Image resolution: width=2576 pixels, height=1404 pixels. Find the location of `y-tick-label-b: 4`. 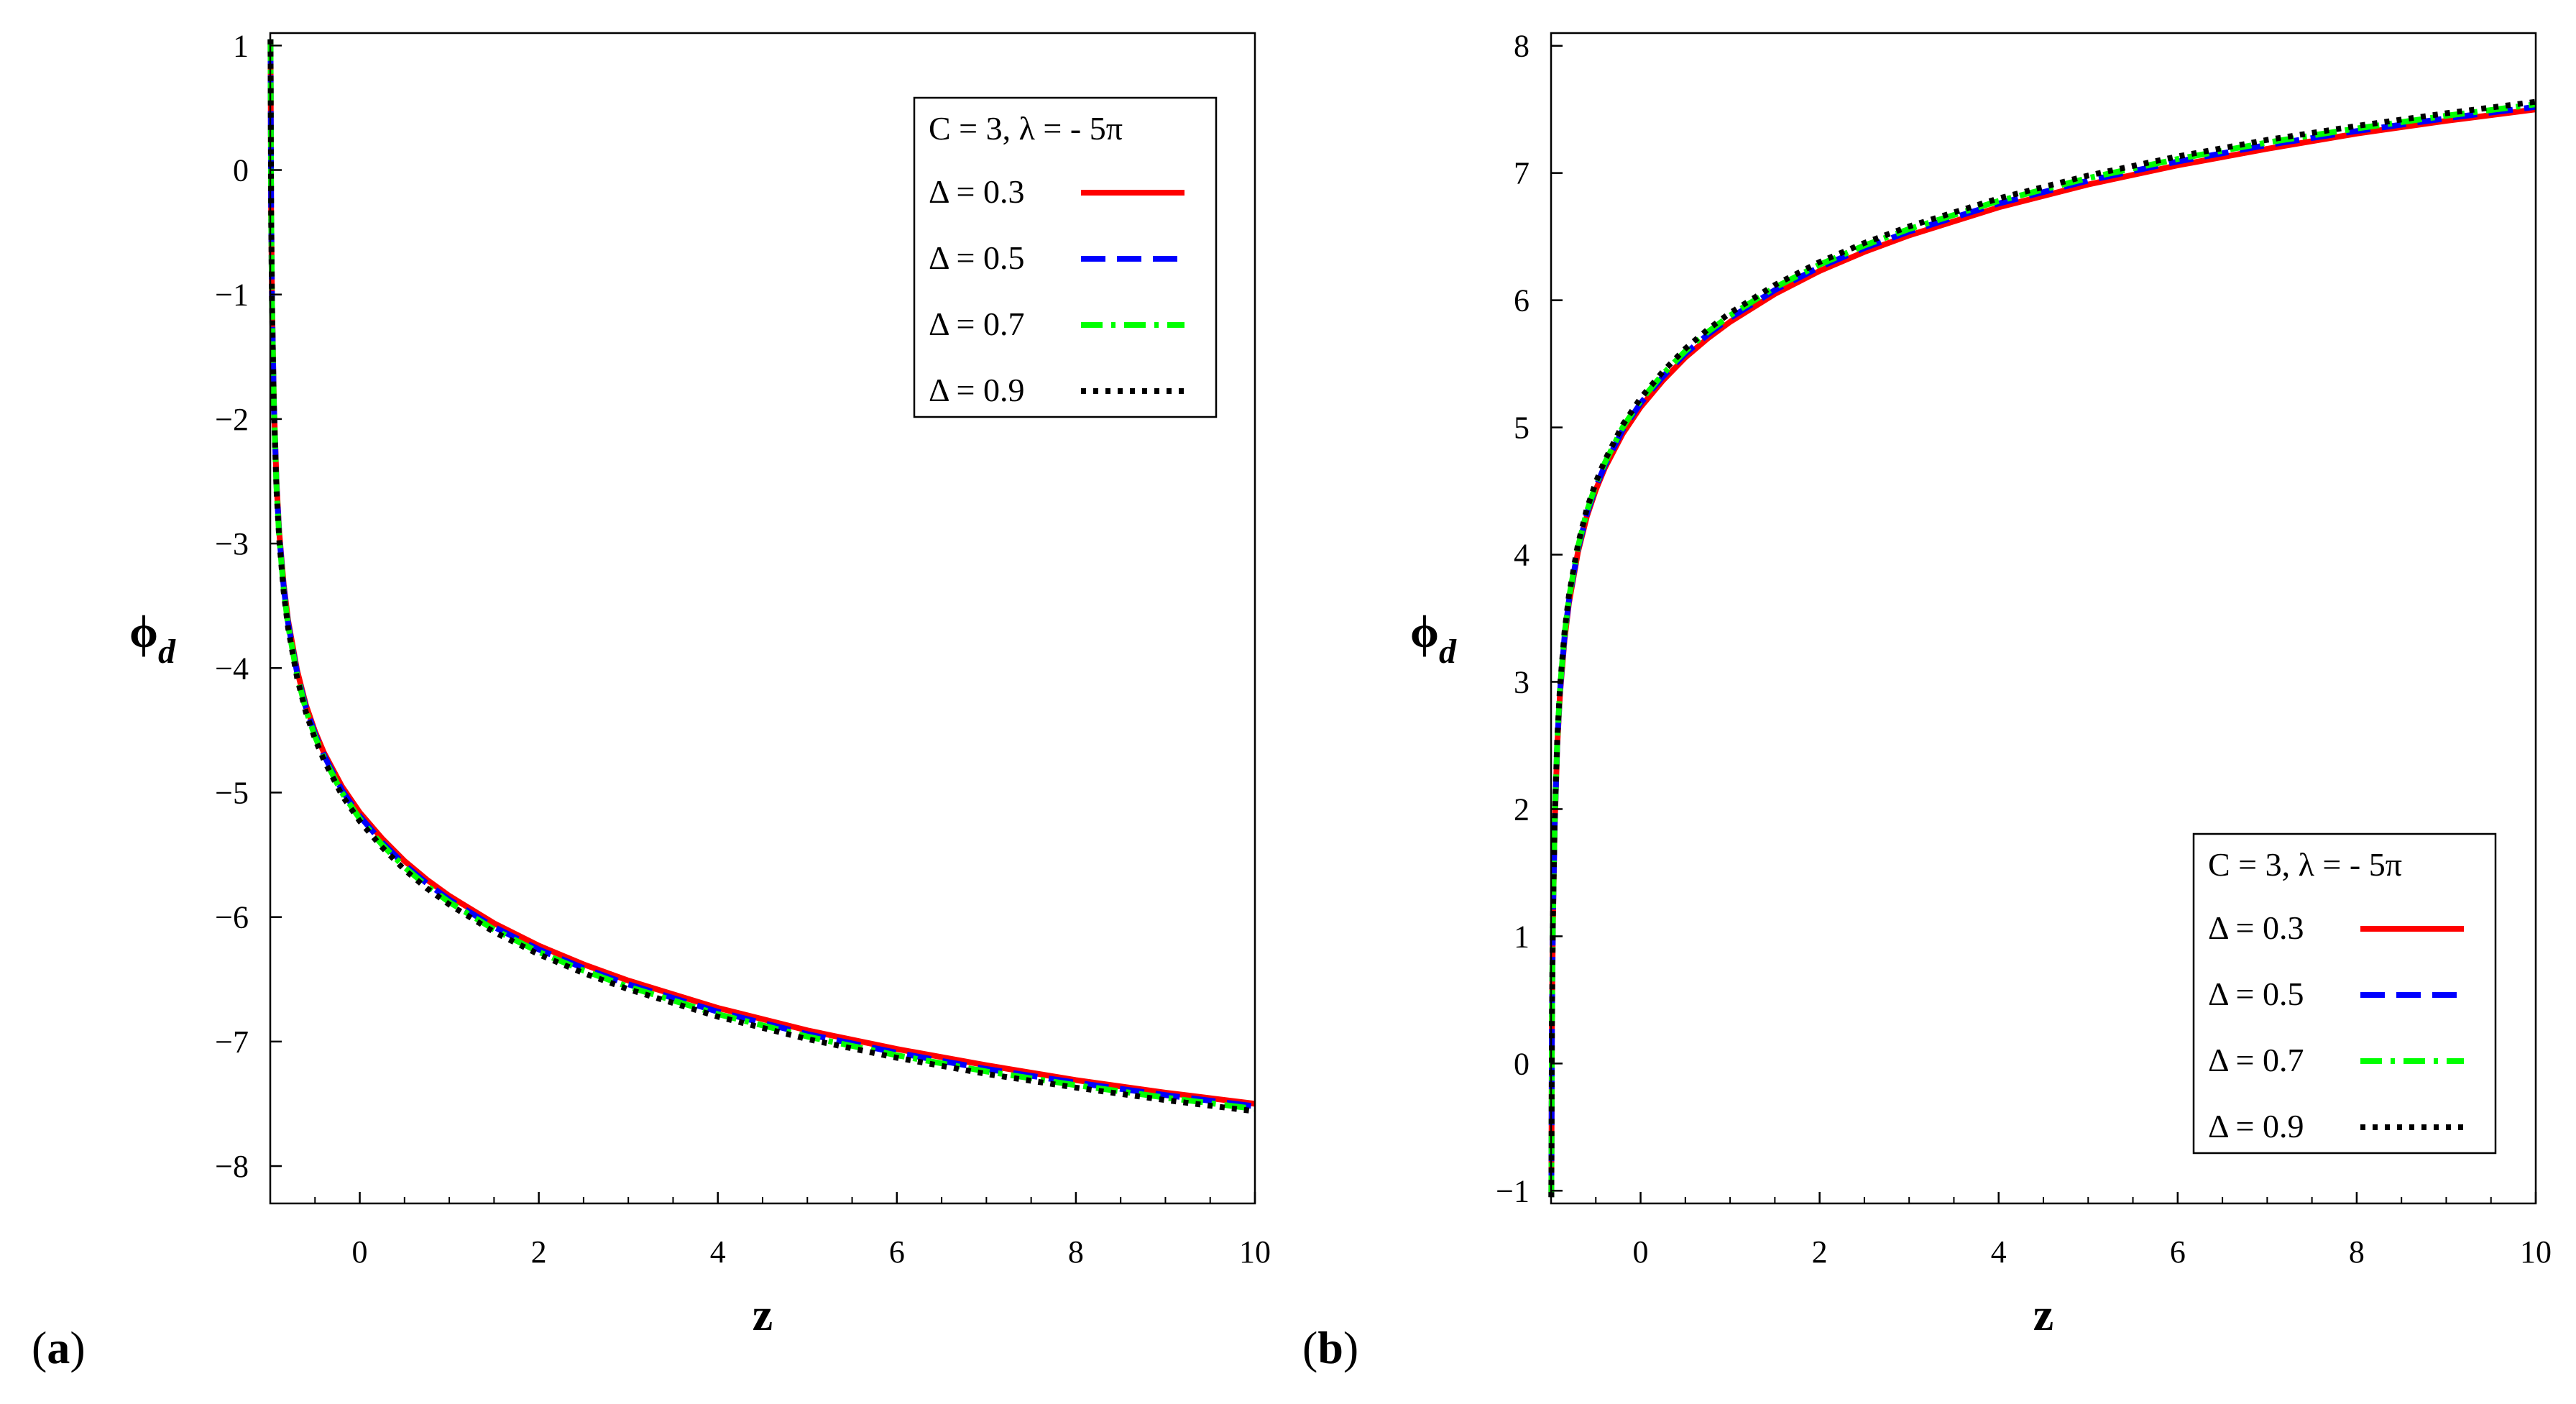

y-tick-label-b: 4 is located at coordinates (1522, 555).